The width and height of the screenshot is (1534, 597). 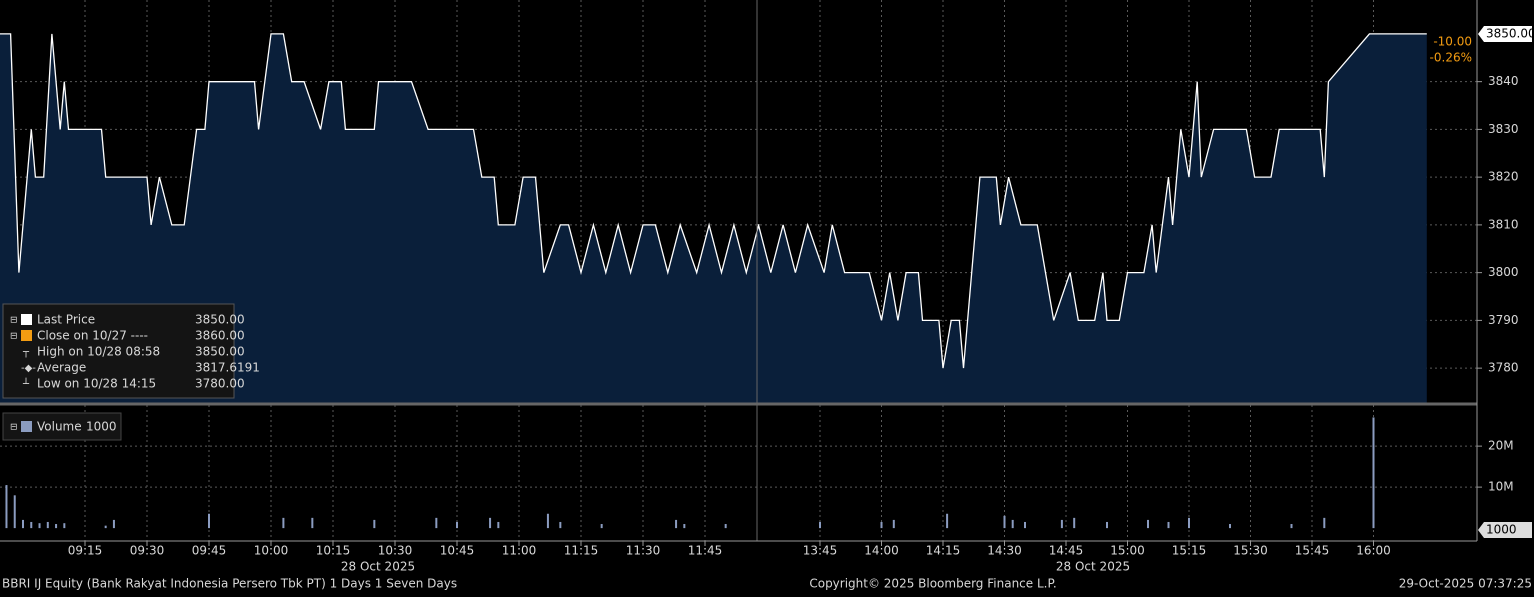 I want to click on y-tick-label: 3800, so click(x=1503, y=272).